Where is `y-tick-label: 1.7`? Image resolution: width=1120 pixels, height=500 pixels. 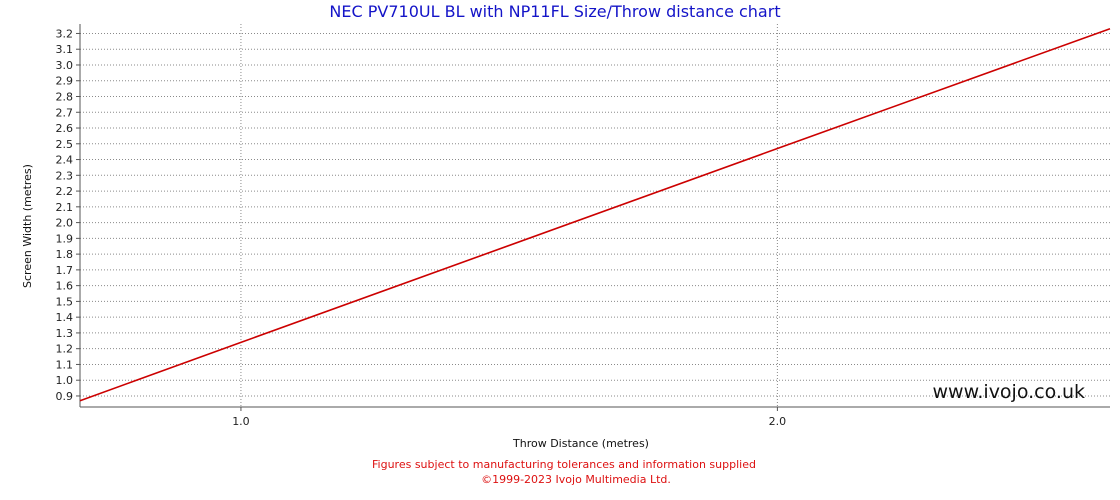
y-tick-label: 1.7 is located at coordinates (65, 270).